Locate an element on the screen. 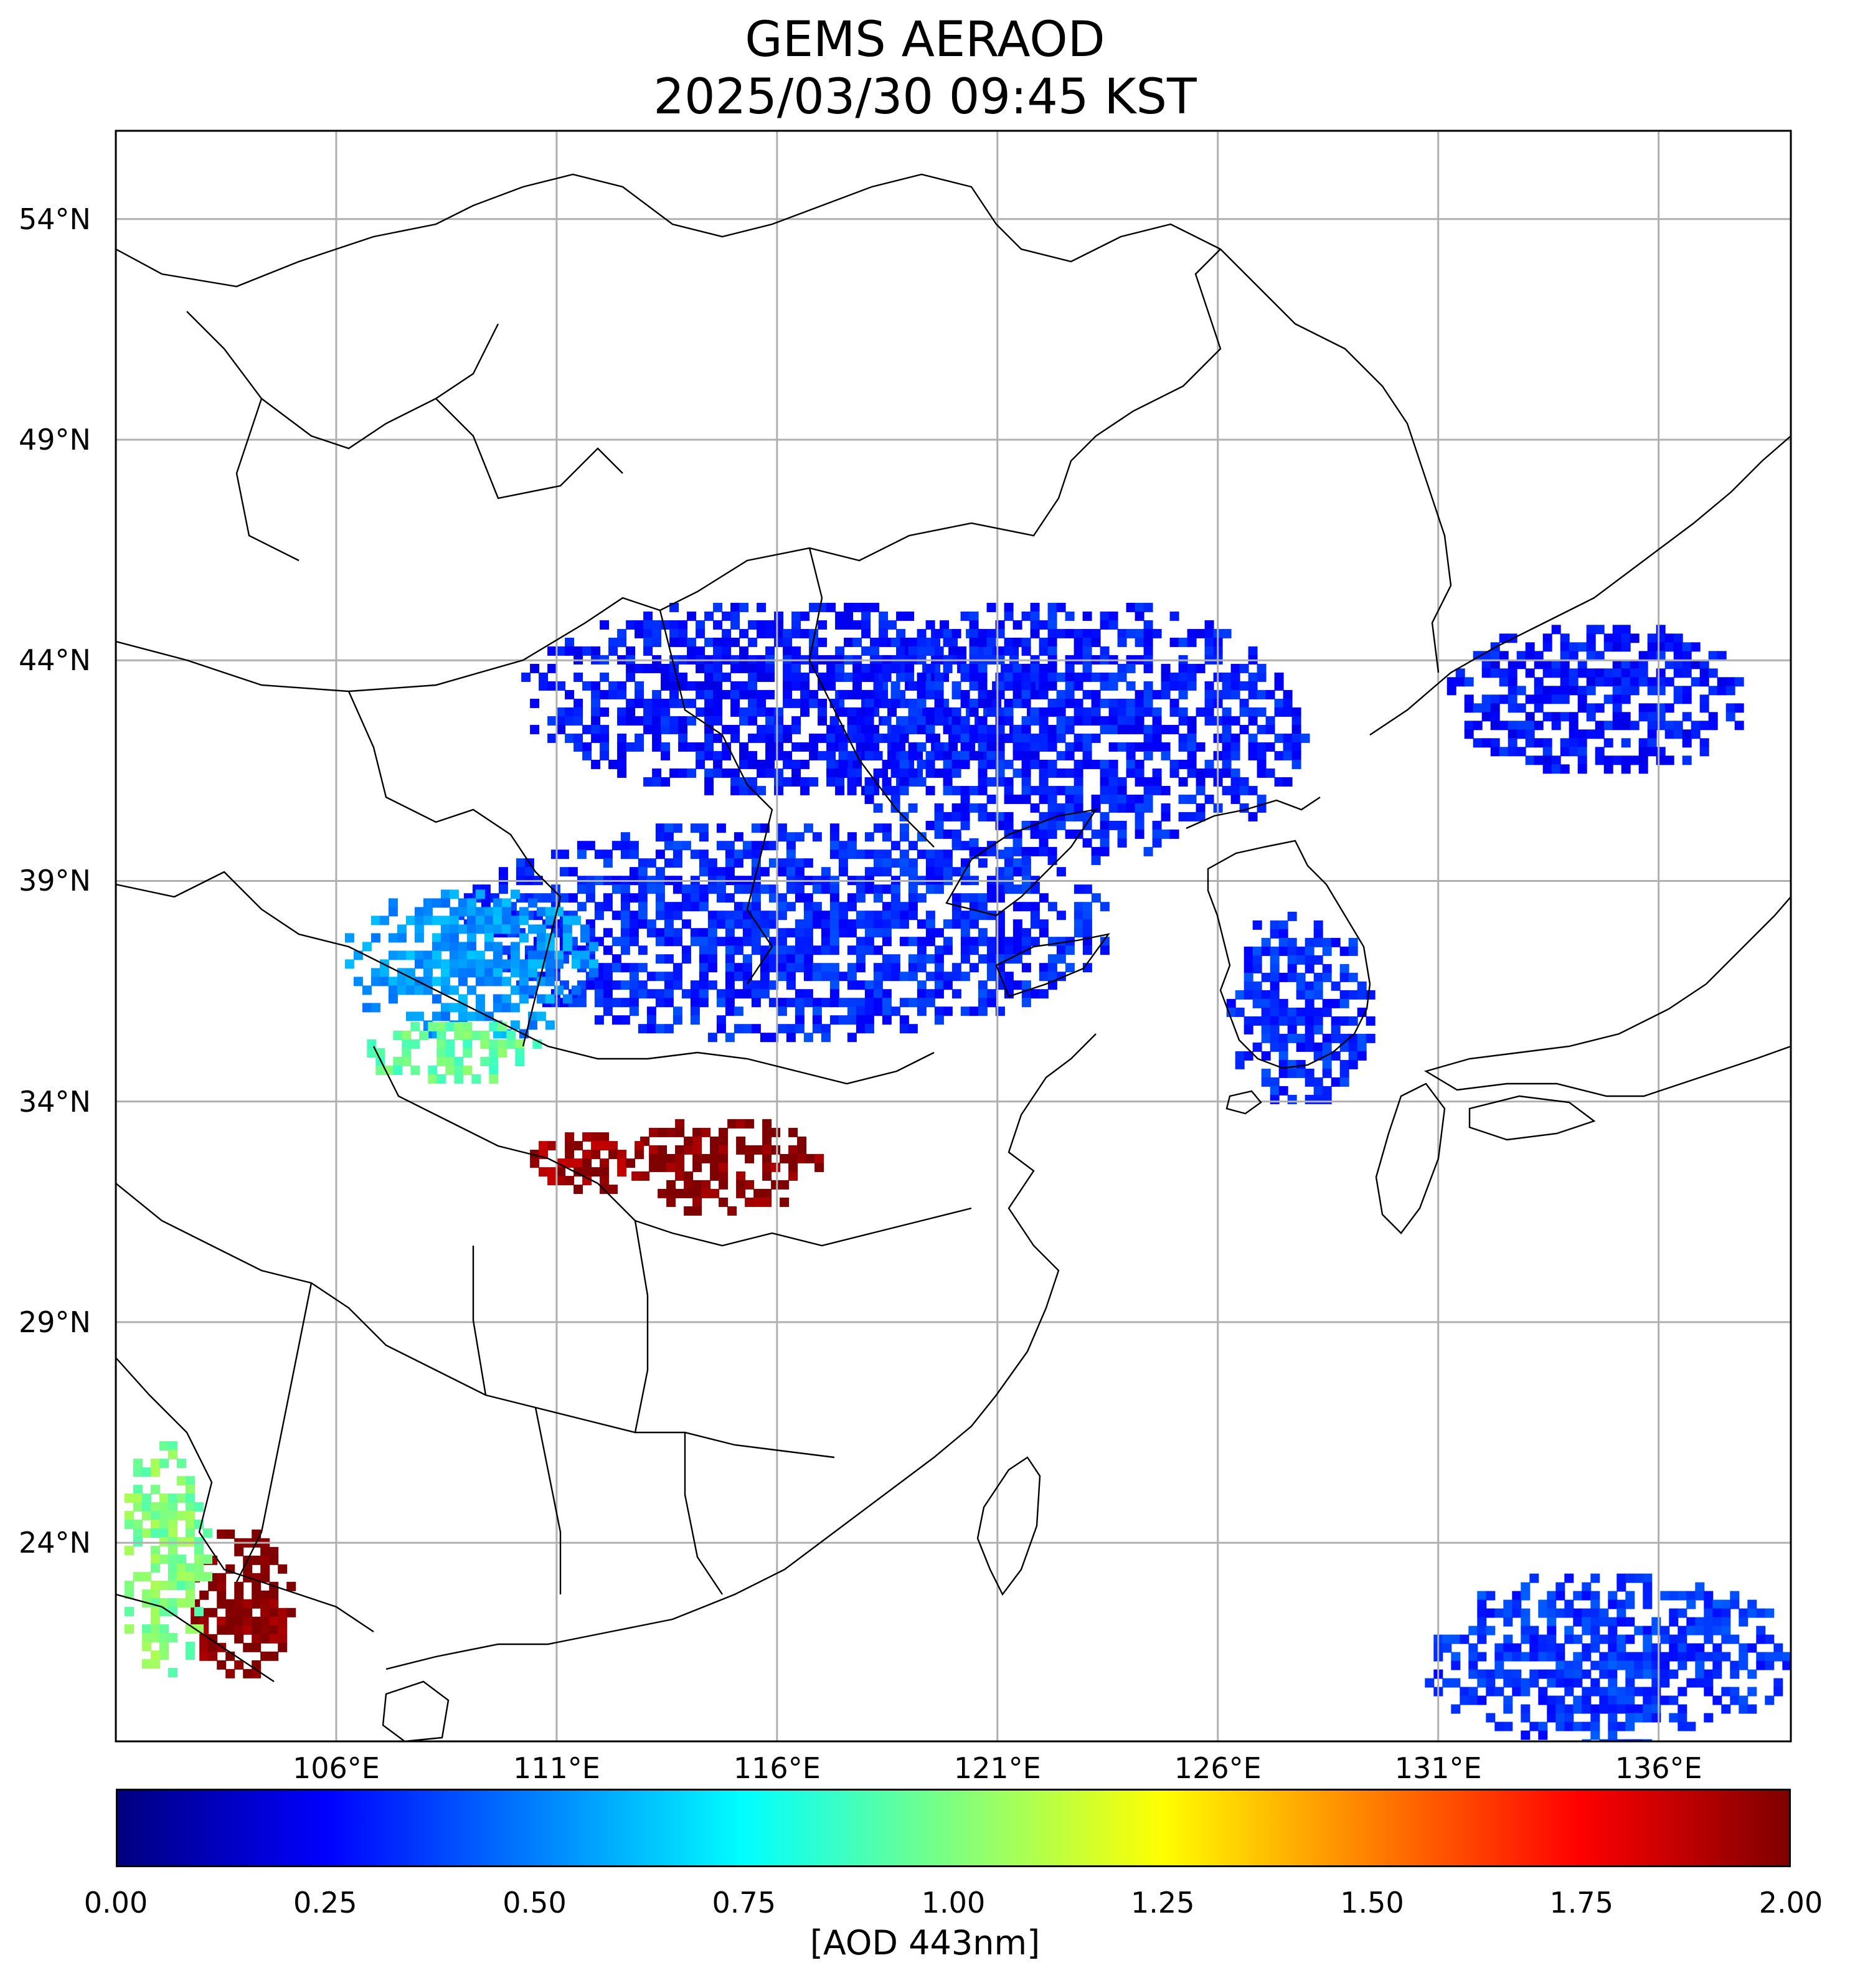 The height and width of the screenshot is (1988, 1850). colorbar-title: [AOD 443nm] is located at coordinates (925, 1943).